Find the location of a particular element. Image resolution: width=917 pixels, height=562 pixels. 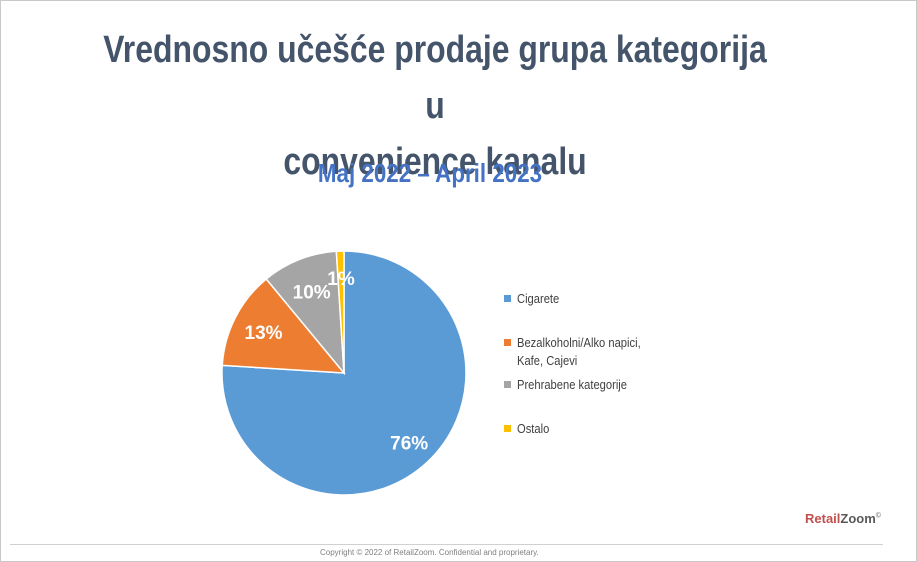

legend-label: Cigarete is located at coordinates (538, 298).